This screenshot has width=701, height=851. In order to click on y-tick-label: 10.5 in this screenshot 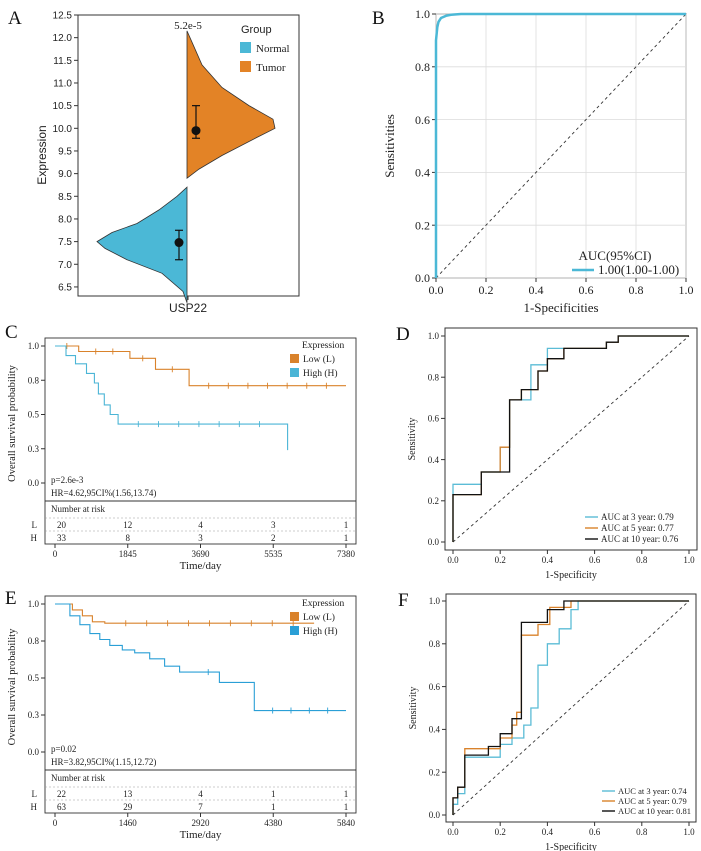, I will do `click(63, 106)`.